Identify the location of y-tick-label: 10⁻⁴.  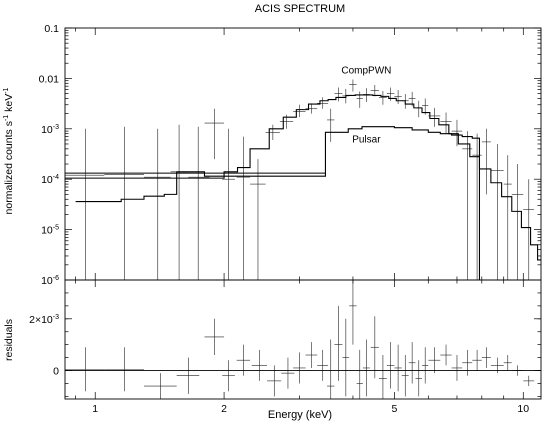
(50, 180).